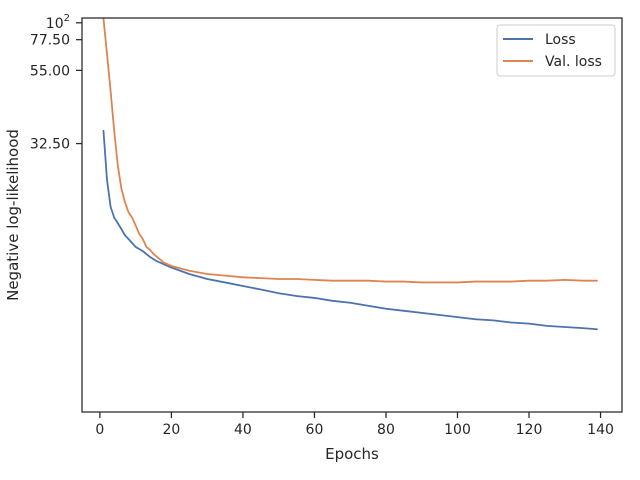  Describe the element at coordinates (99, 430) in the screenshot. I see `x-tick-label: 0` at that location.